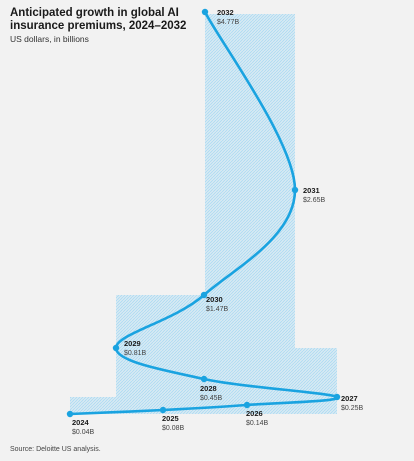 This screenshot has width=414, height=461. What do you see at coordinates (337, 397) in the screenshot?
I see `data-point-2027` at bounding box center [337, 397].